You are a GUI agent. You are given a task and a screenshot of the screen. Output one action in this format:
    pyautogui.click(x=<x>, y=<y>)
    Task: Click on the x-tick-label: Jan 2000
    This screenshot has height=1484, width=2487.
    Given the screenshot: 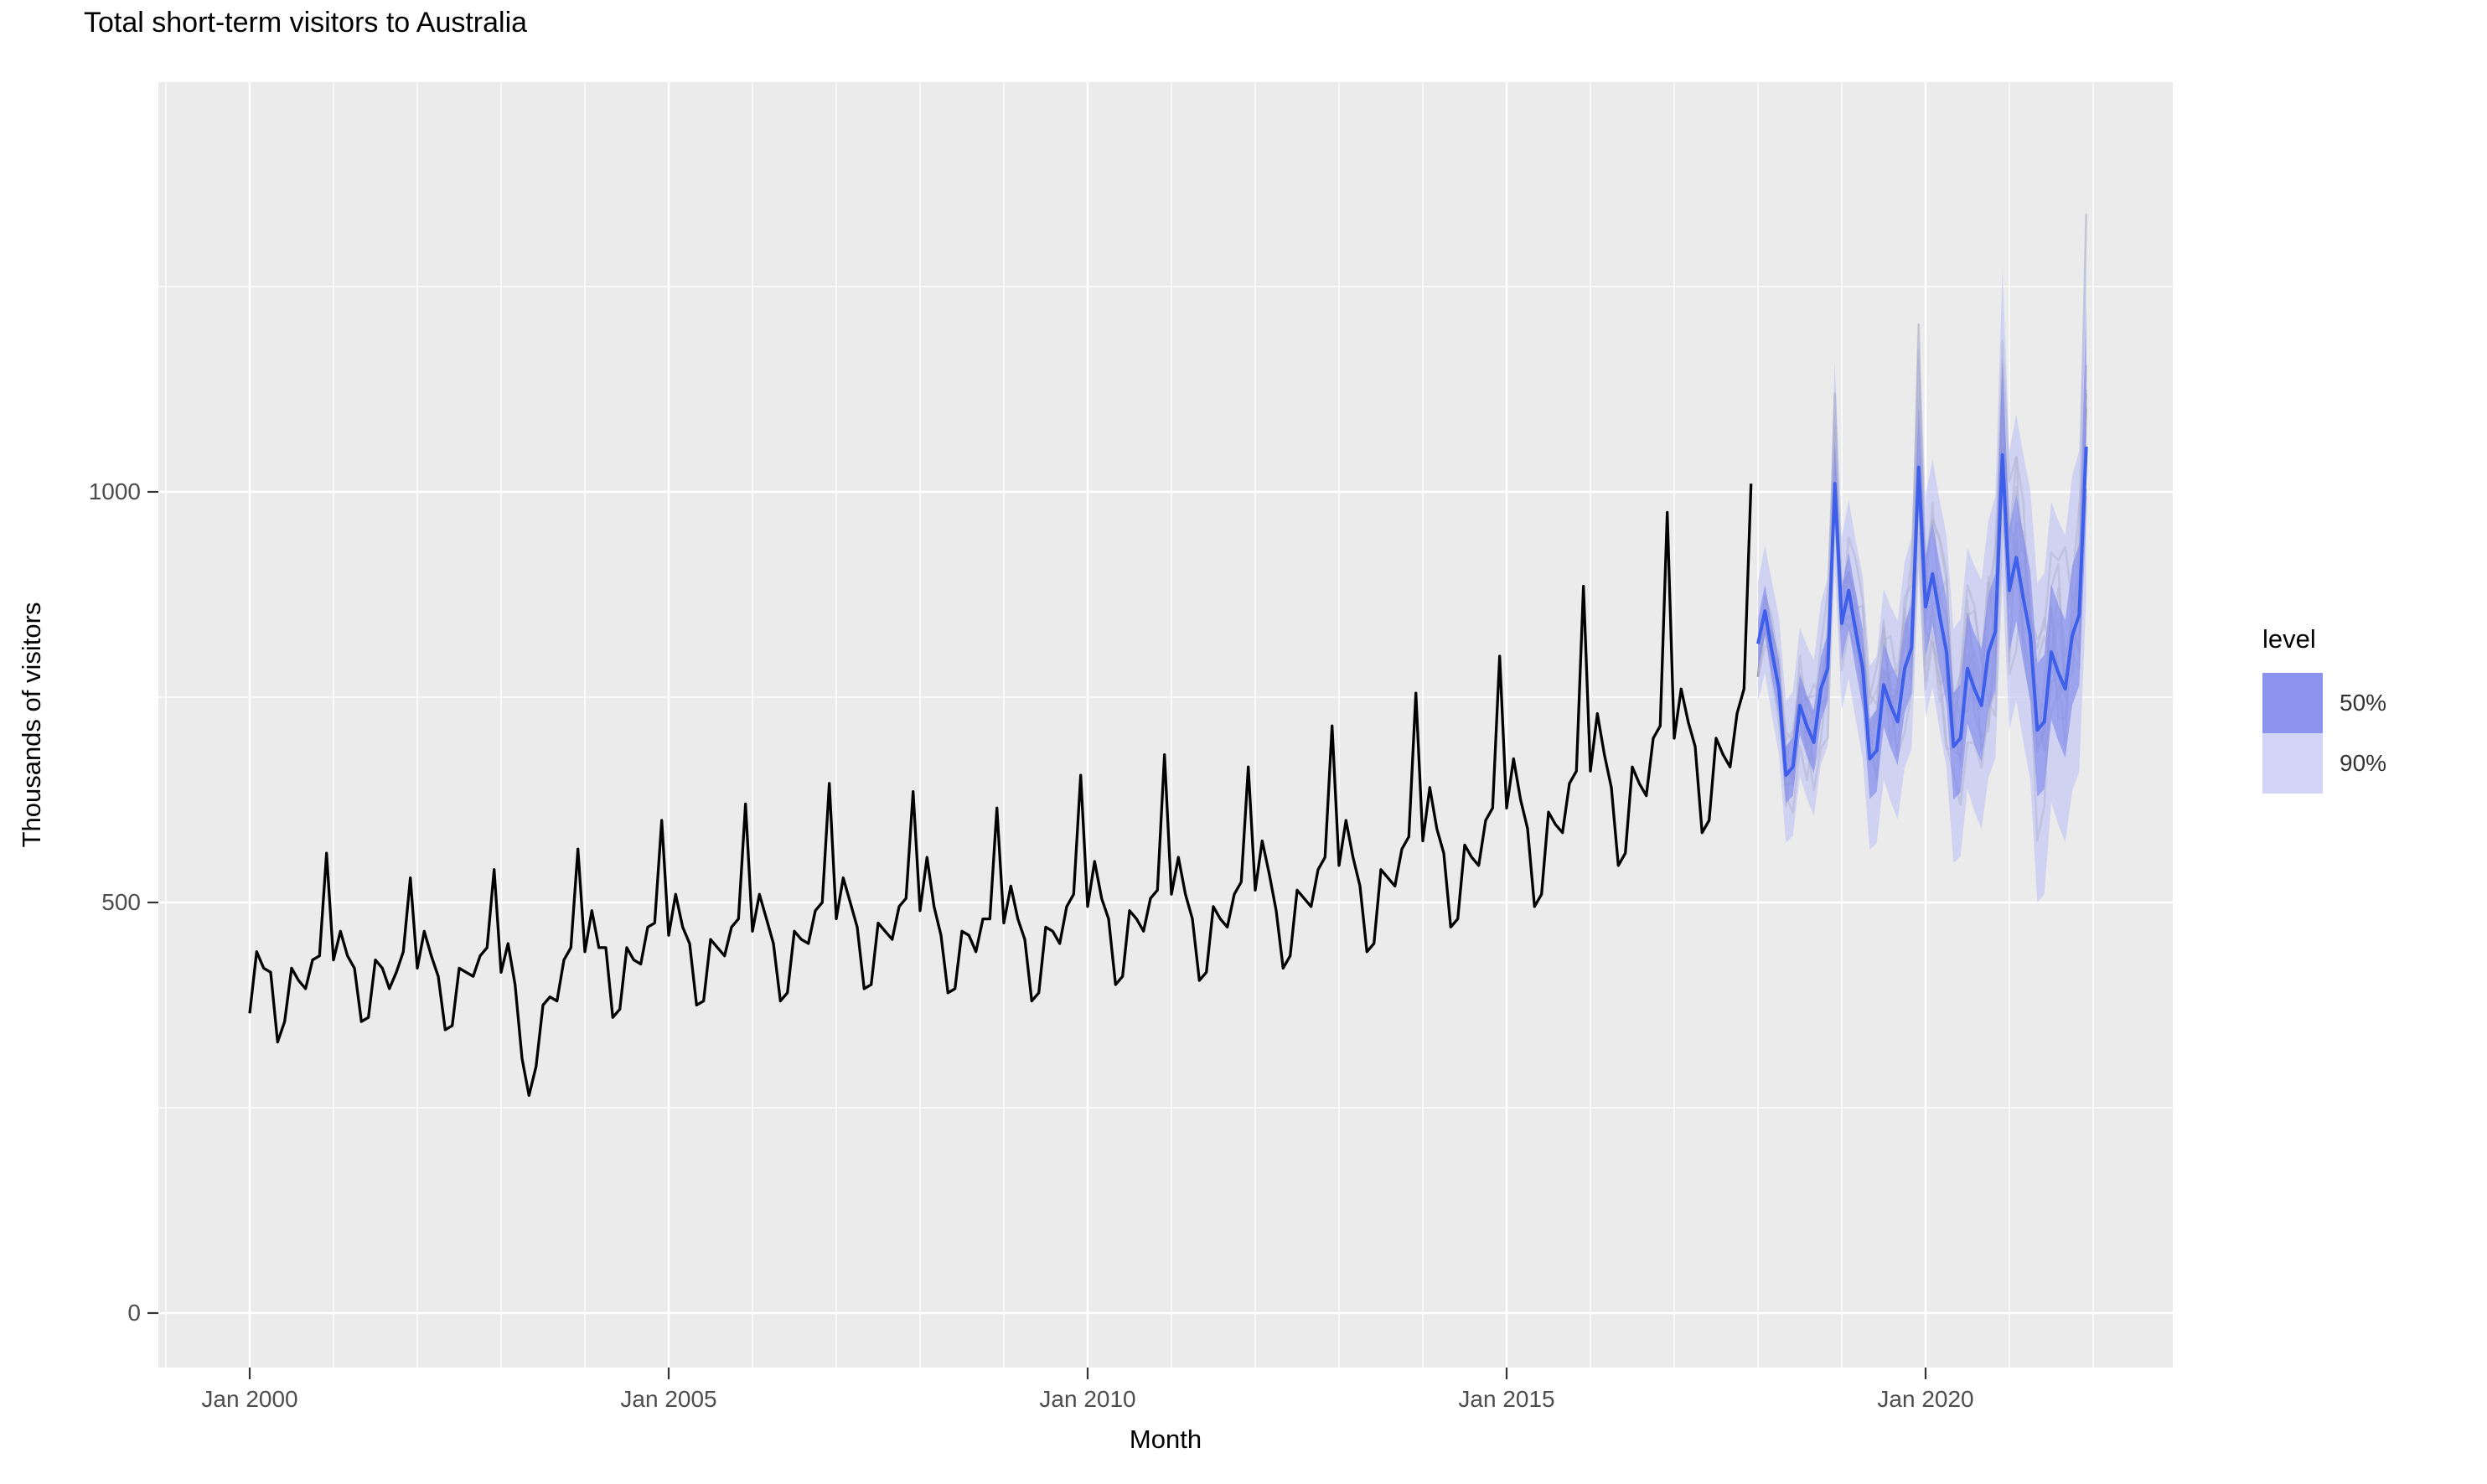 What is the action you would take?
    pyautogui.click(x=249, y=1399)
    